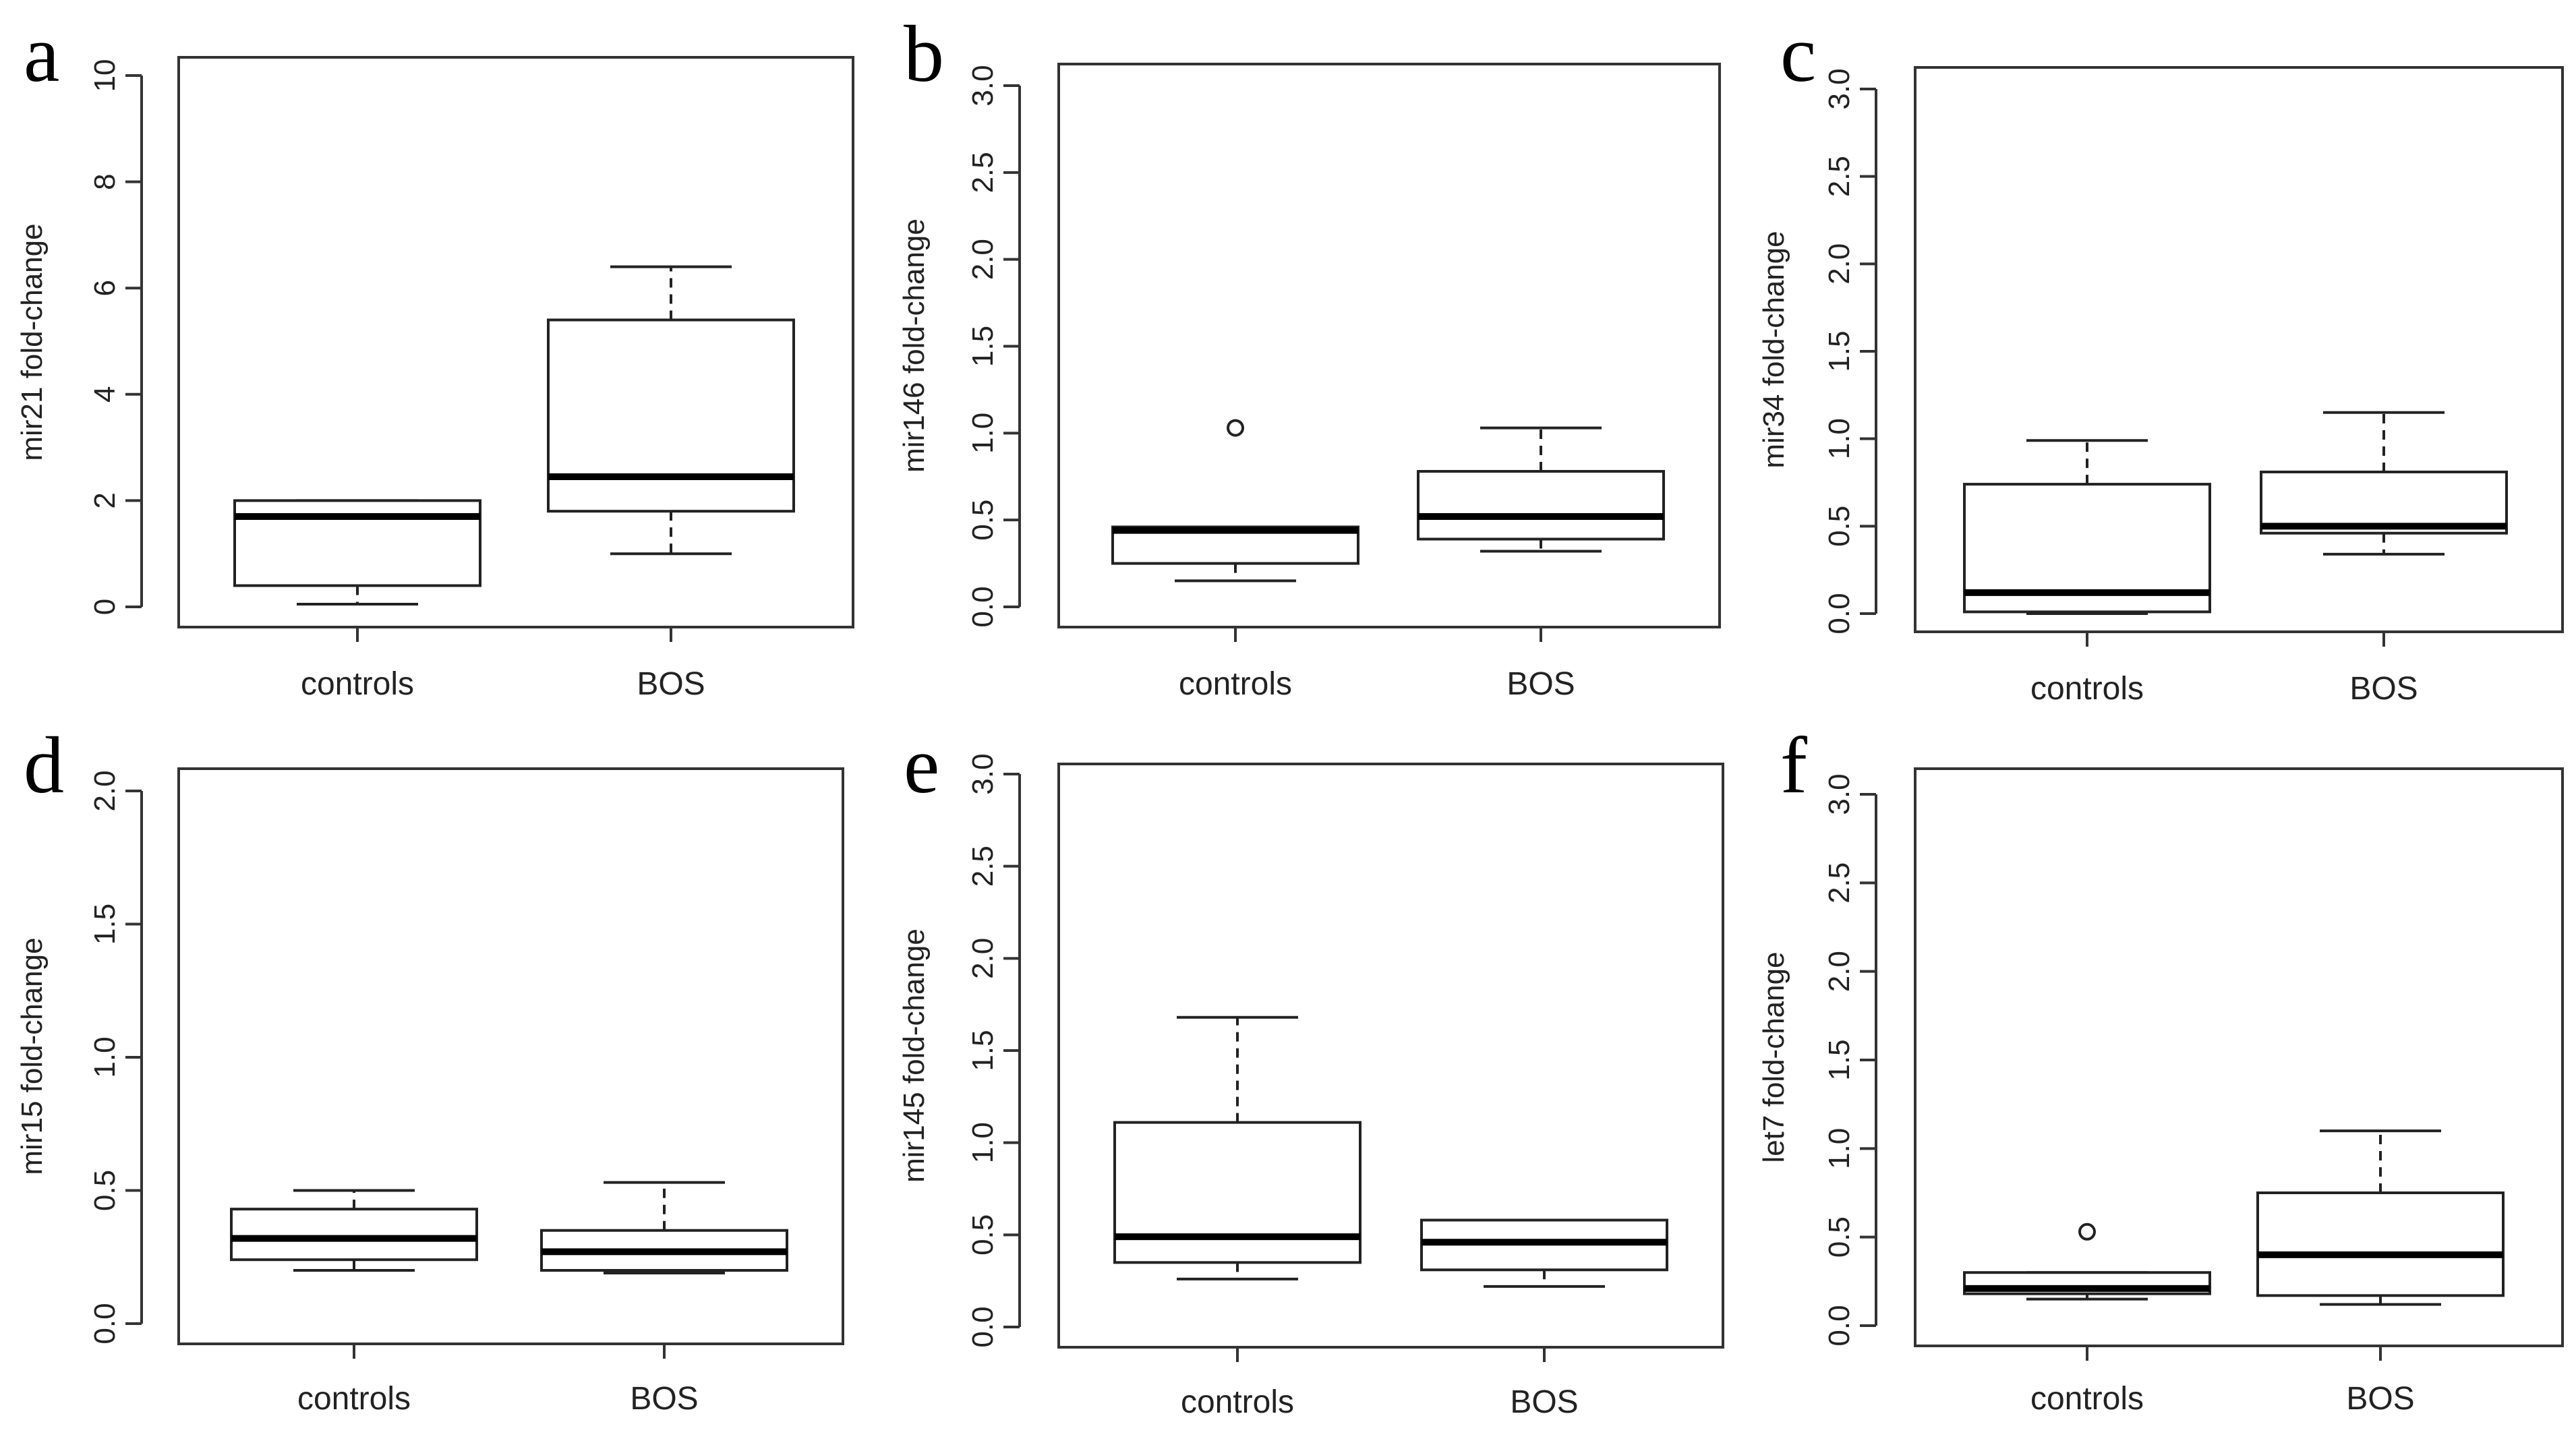 The height and width of the screenshot is (1445, 2576). What do you see at coordinates (44, 765) in the screenshot?
I see `panel-letter: d` at bounding box center [44, 765].